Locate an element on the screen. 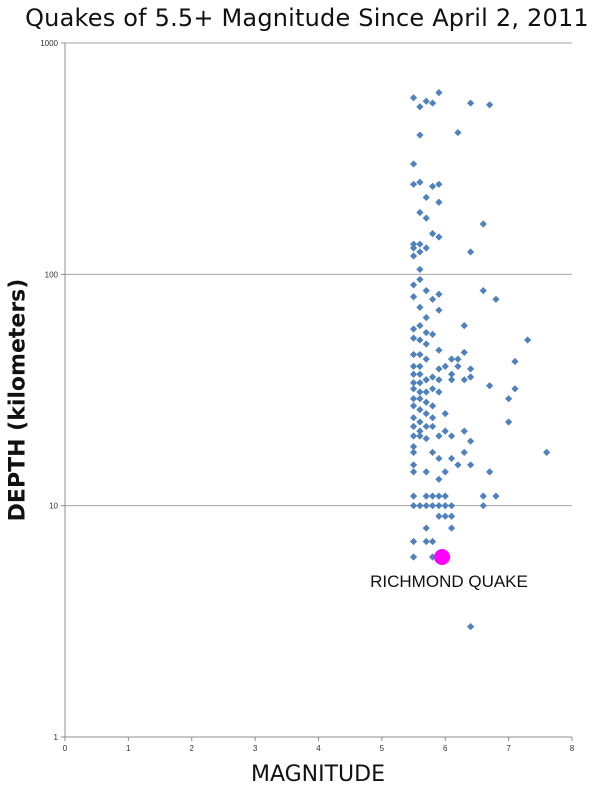  x-tick-label: 0 is located at coordinates (65, 748).